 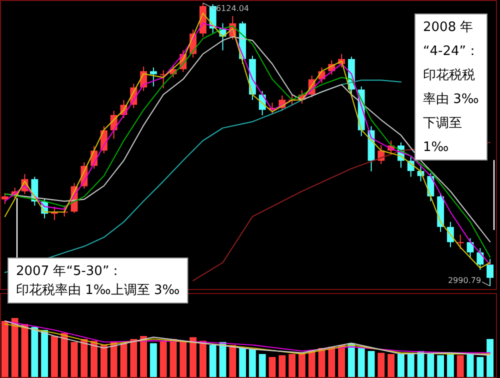 I want to click on annotation: 2990.79, so click(x=465, y=280).